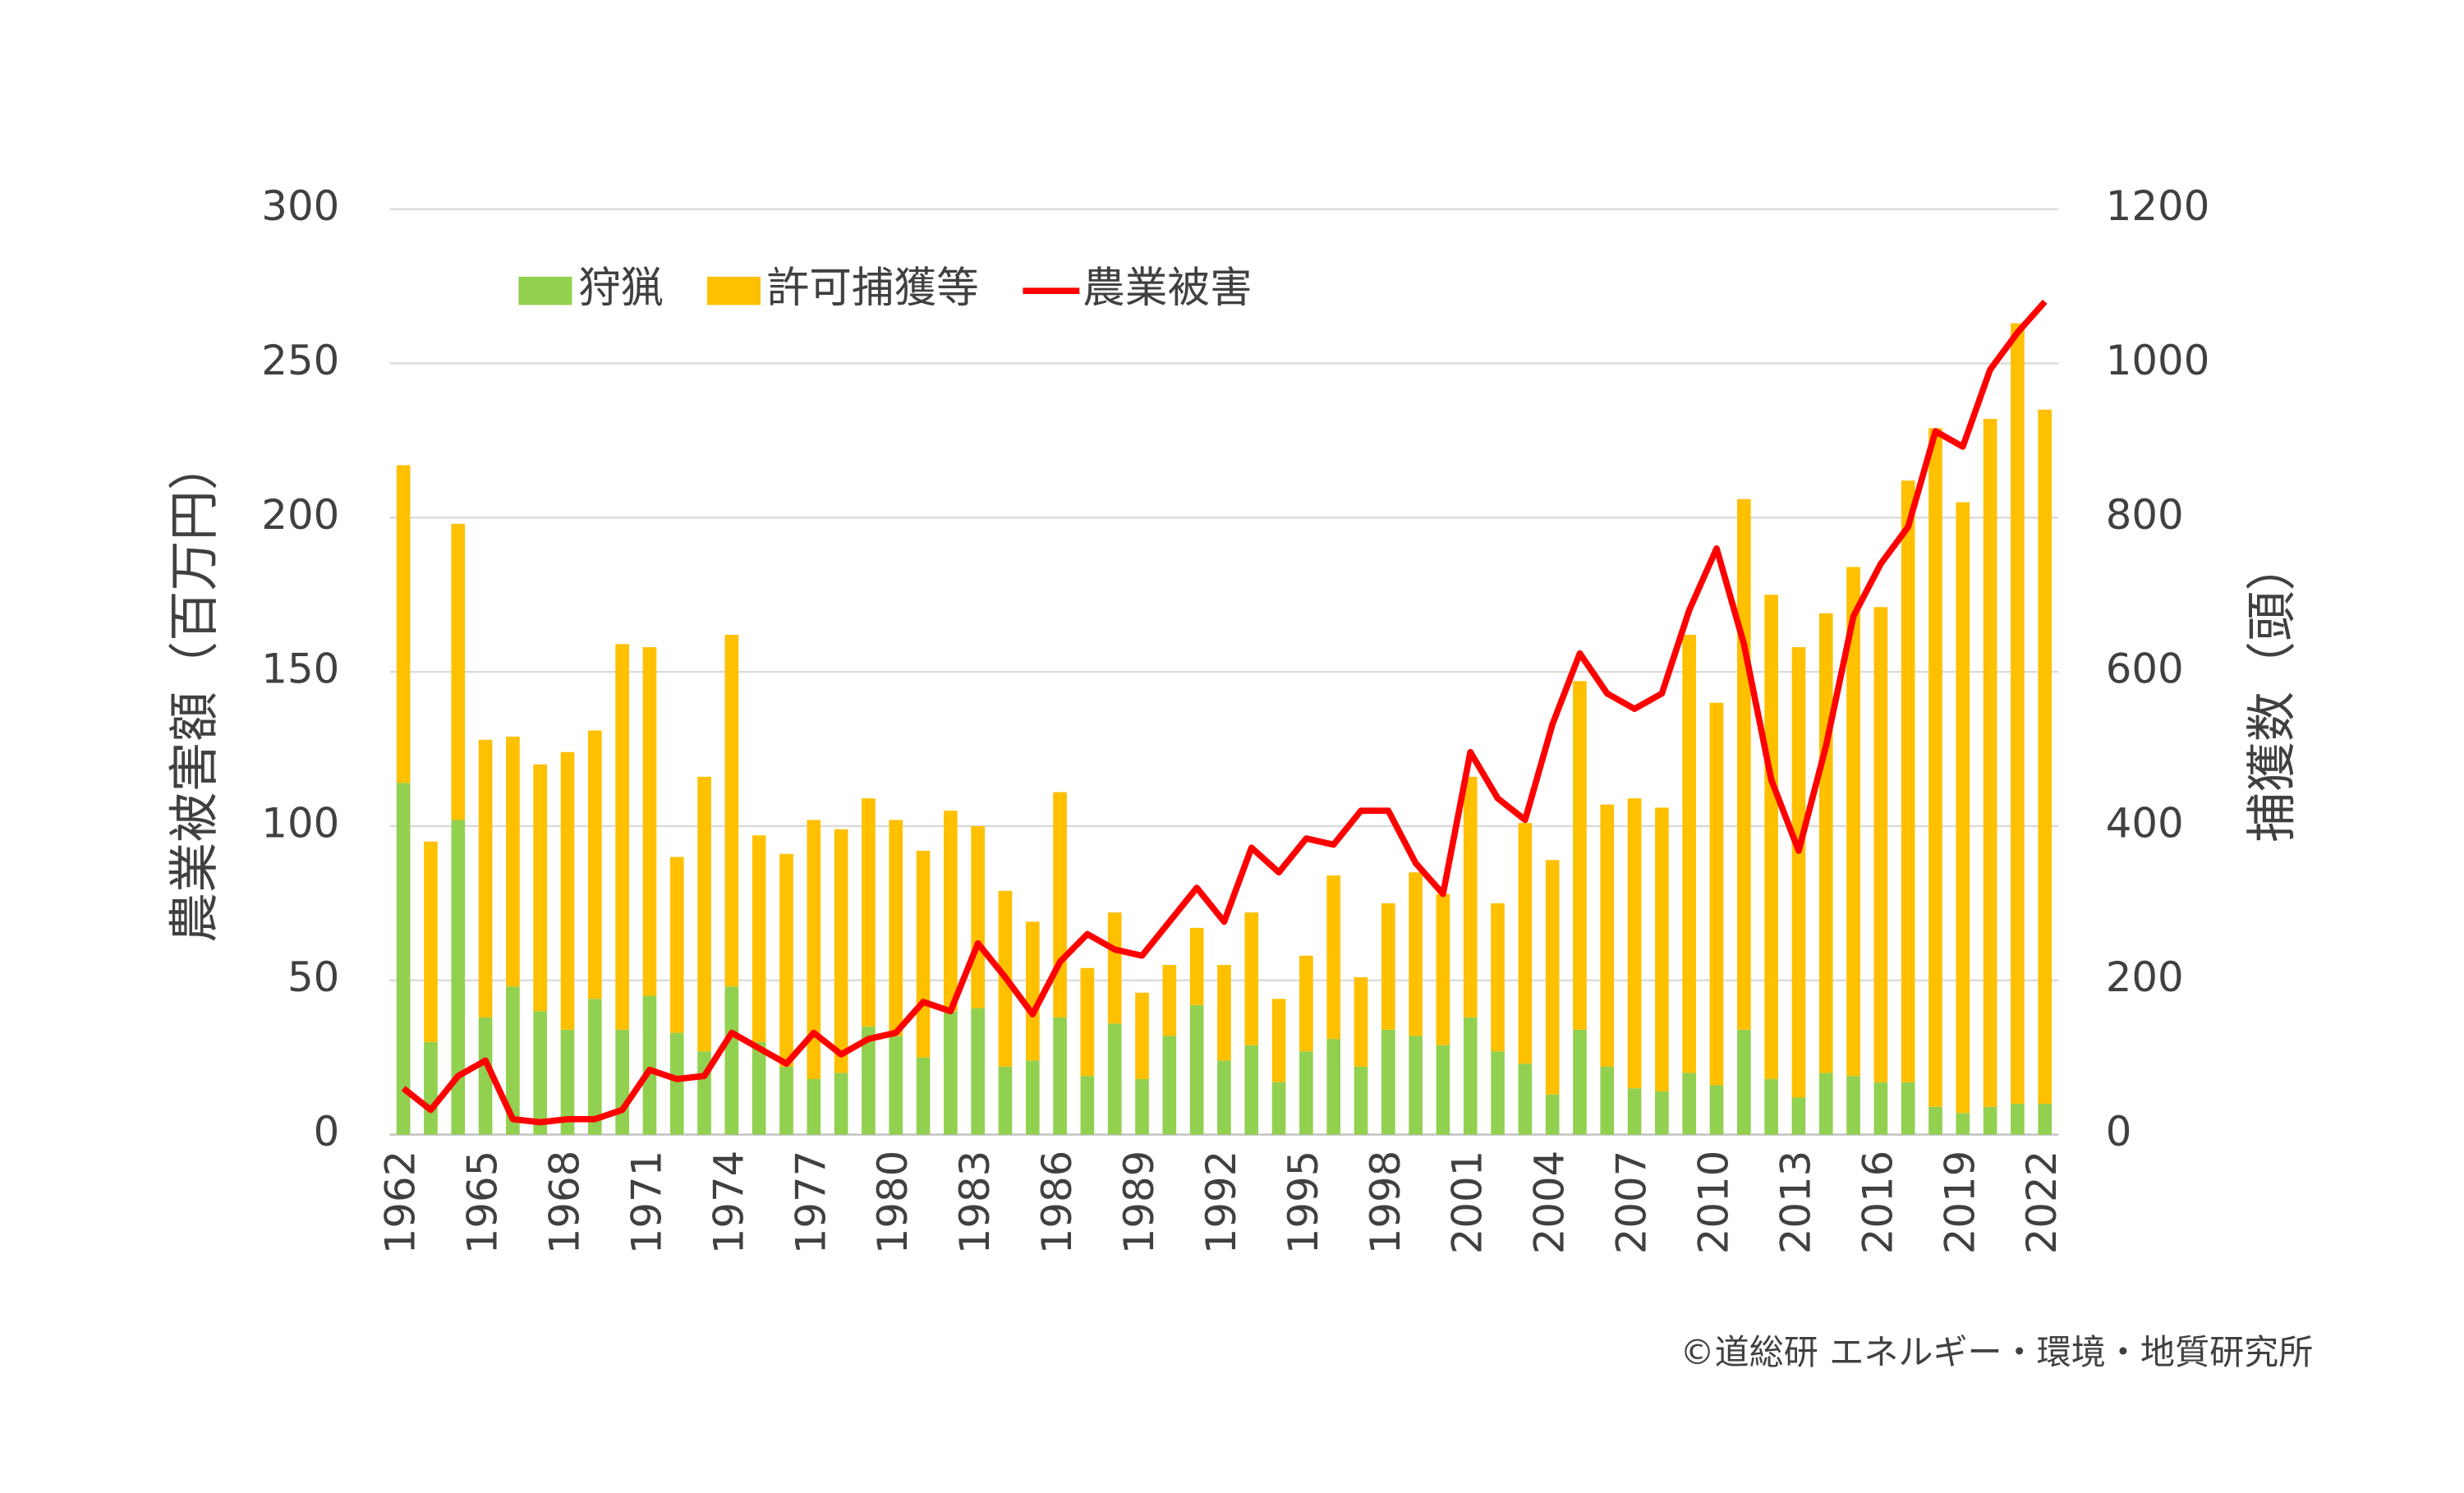 The height and width of the screenshot is (1493, 2464). What do you see at coordinates (646, 1203) in the screenshot?
I see `x-tick-label: 1971` at bounding box center [646, 1203].